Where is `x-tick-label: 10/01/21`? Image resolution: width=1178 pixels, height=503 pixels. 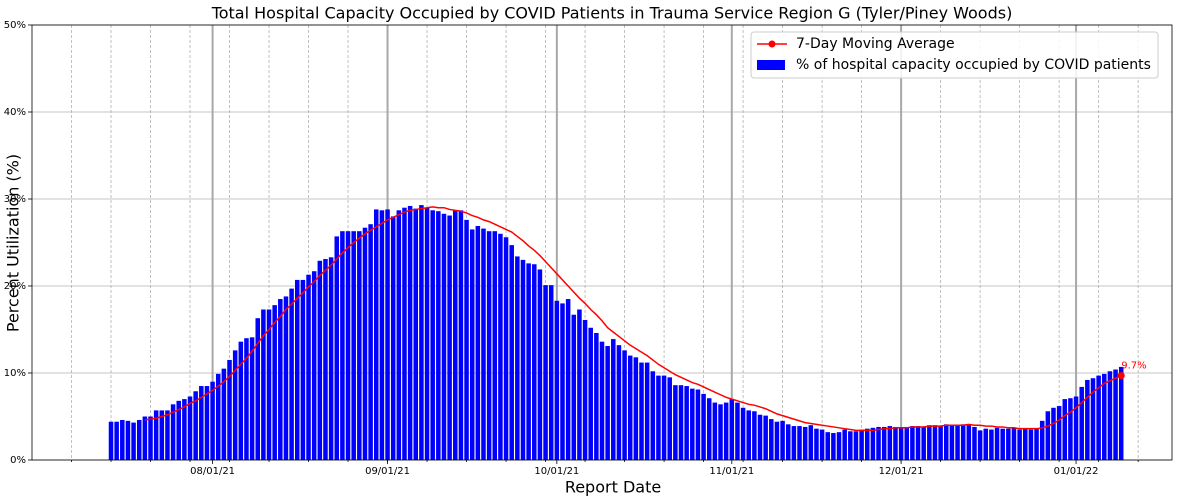 x-tick-label: 10/01/21 is located at coordinates (556, 471).